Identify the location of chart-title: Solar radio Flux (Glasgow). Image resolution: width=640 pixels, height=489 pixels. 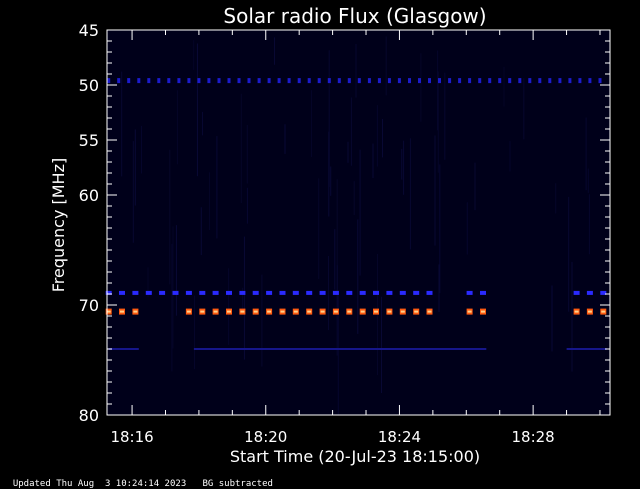
(354, 16).